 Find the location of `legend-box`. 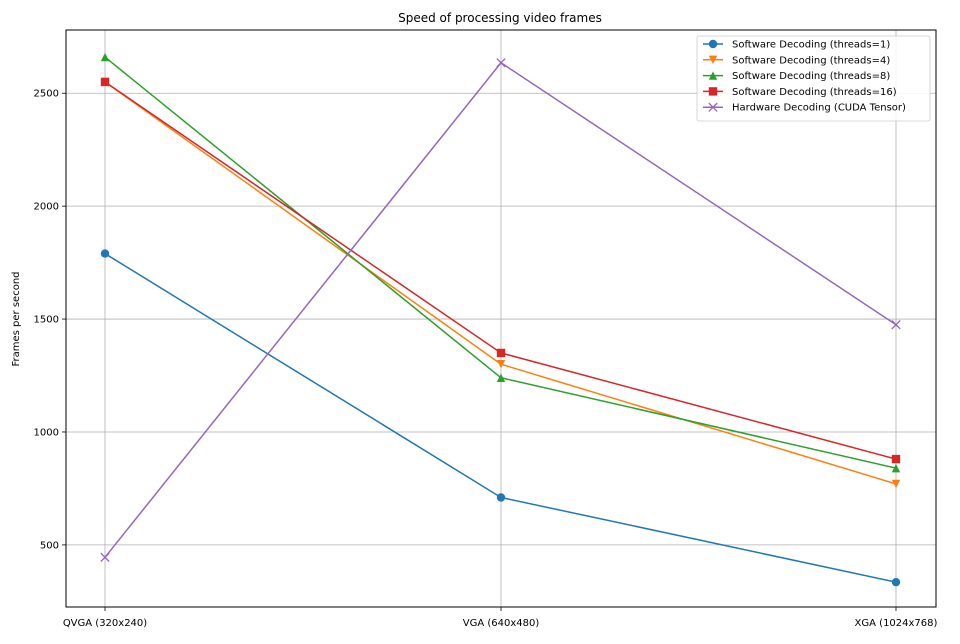

legend-box is located at coordinates (813, 78).